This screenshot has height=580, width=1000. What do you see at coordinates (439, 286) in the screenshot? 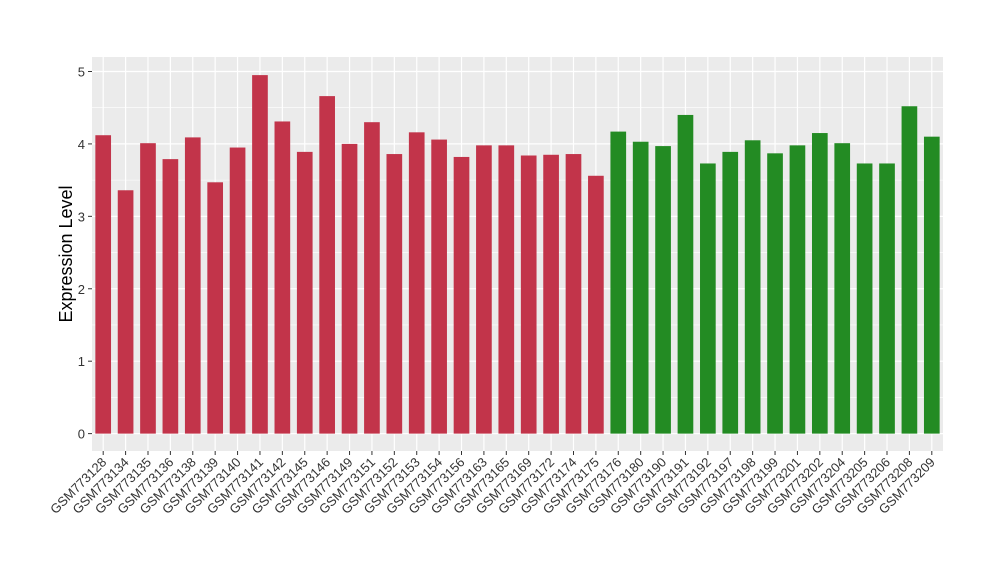
I see `bar-GSM773154` at bounding box center [439, 286].